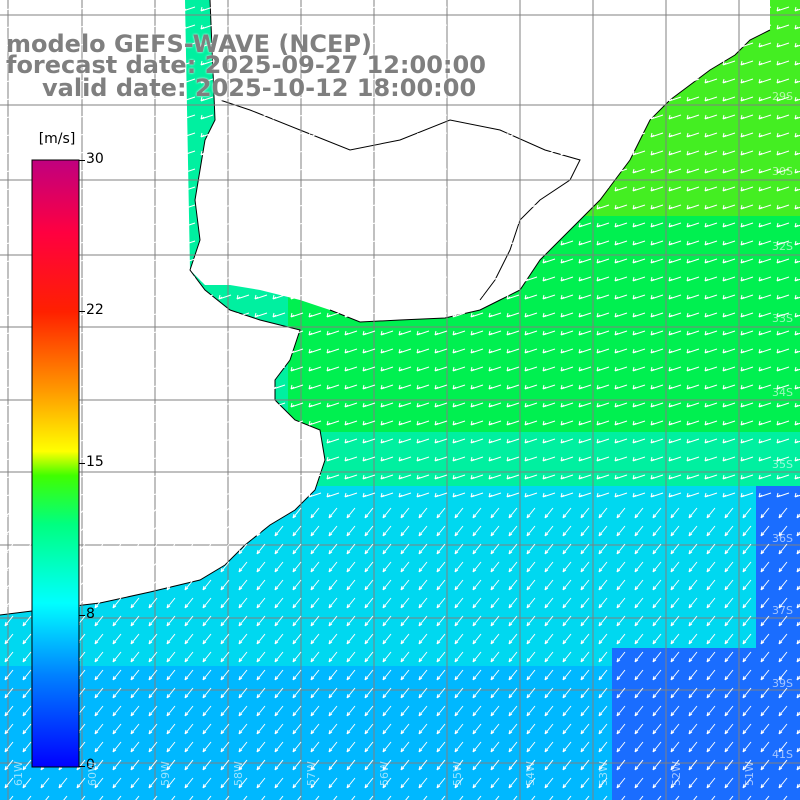 This screenshot has height=800, width=800. What do you see at coordinates (95, 462) in the screenshot?
I see `colorbar-tick-15: 15` at bounding box center [95, 462].